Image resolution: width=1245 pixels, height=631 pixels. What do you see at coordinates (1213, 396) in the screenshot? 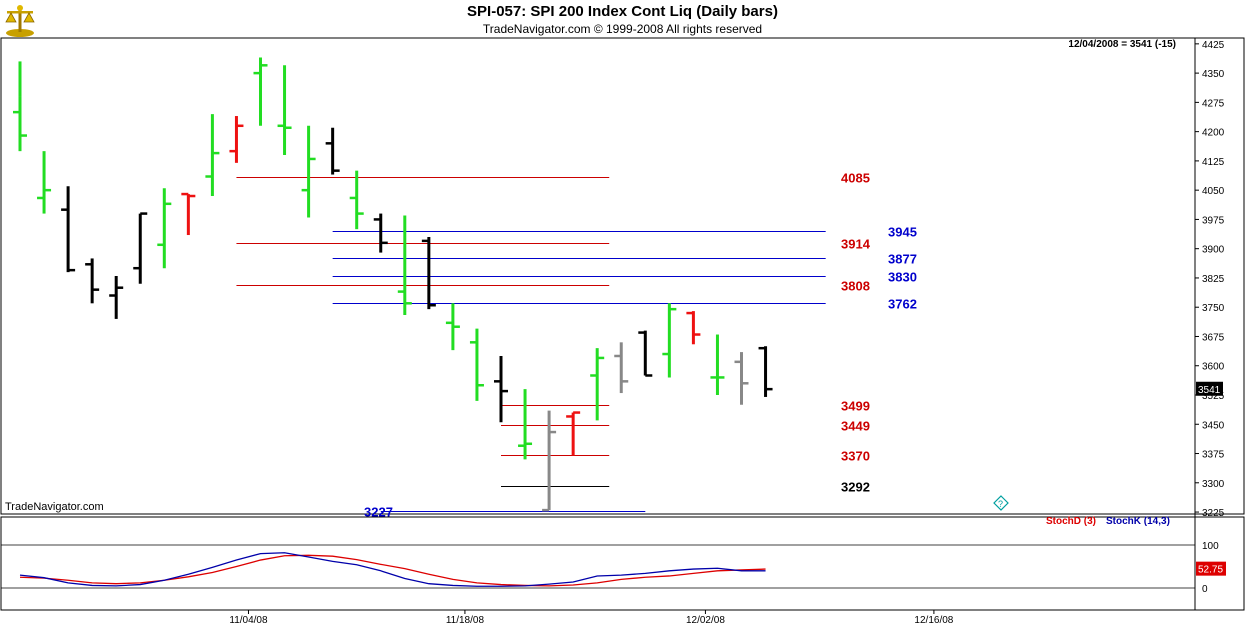
I see `y-tick-label: 3525` at bounding box center [1213, 396].